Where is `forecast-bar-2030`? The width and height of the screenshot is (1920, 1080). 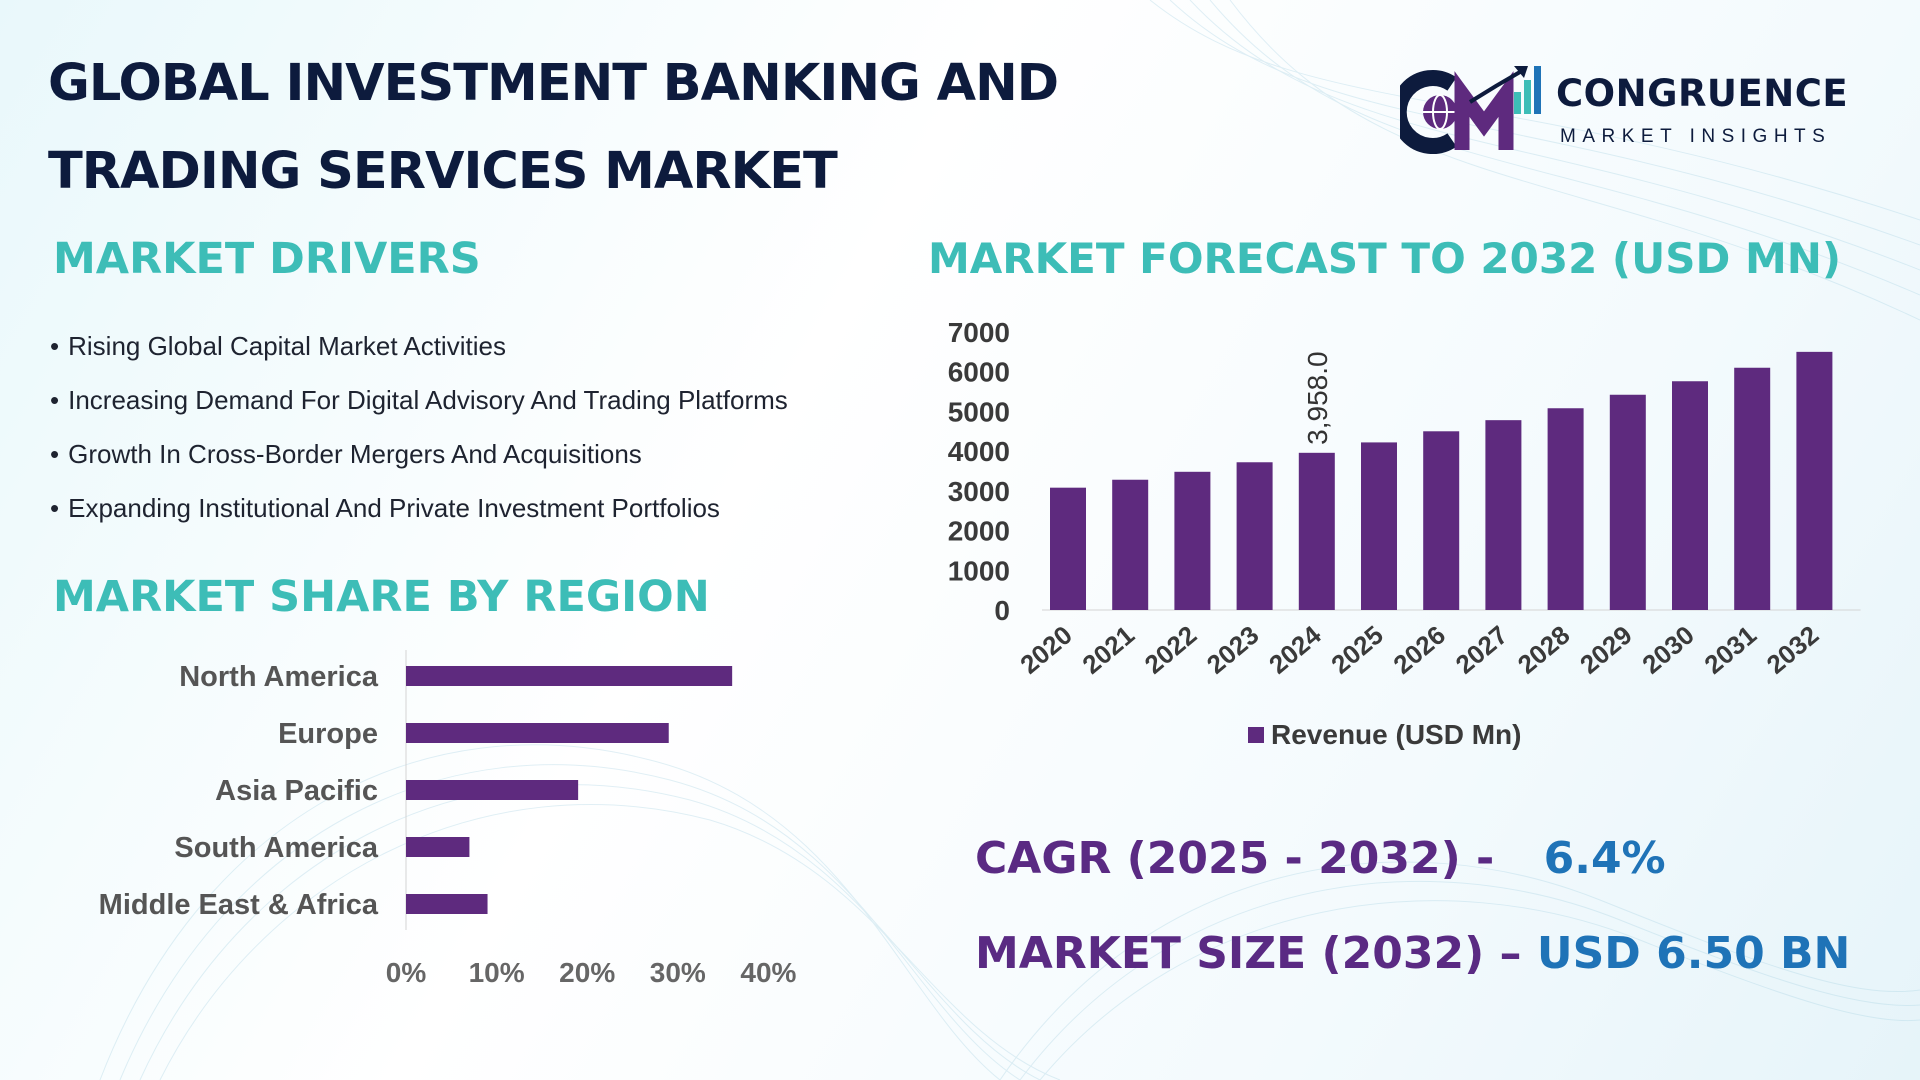 forecast-bar-2030 is located at coordinates (1690, 495).